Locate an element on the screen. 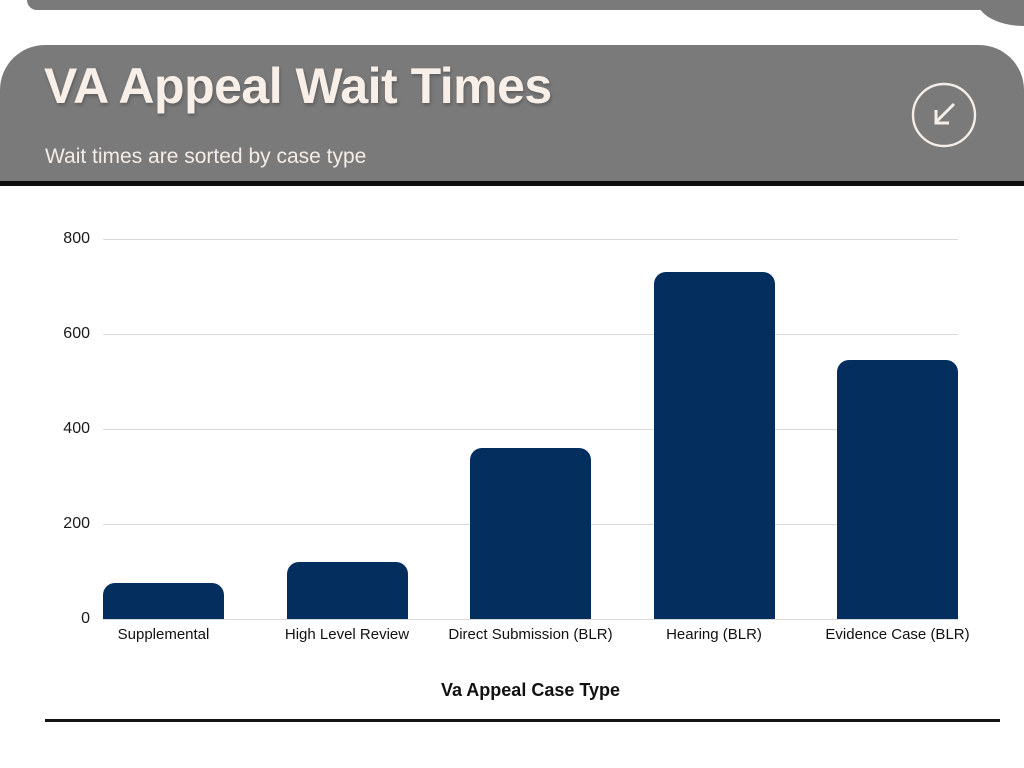  header-divider is located at coordinates (512, 183).